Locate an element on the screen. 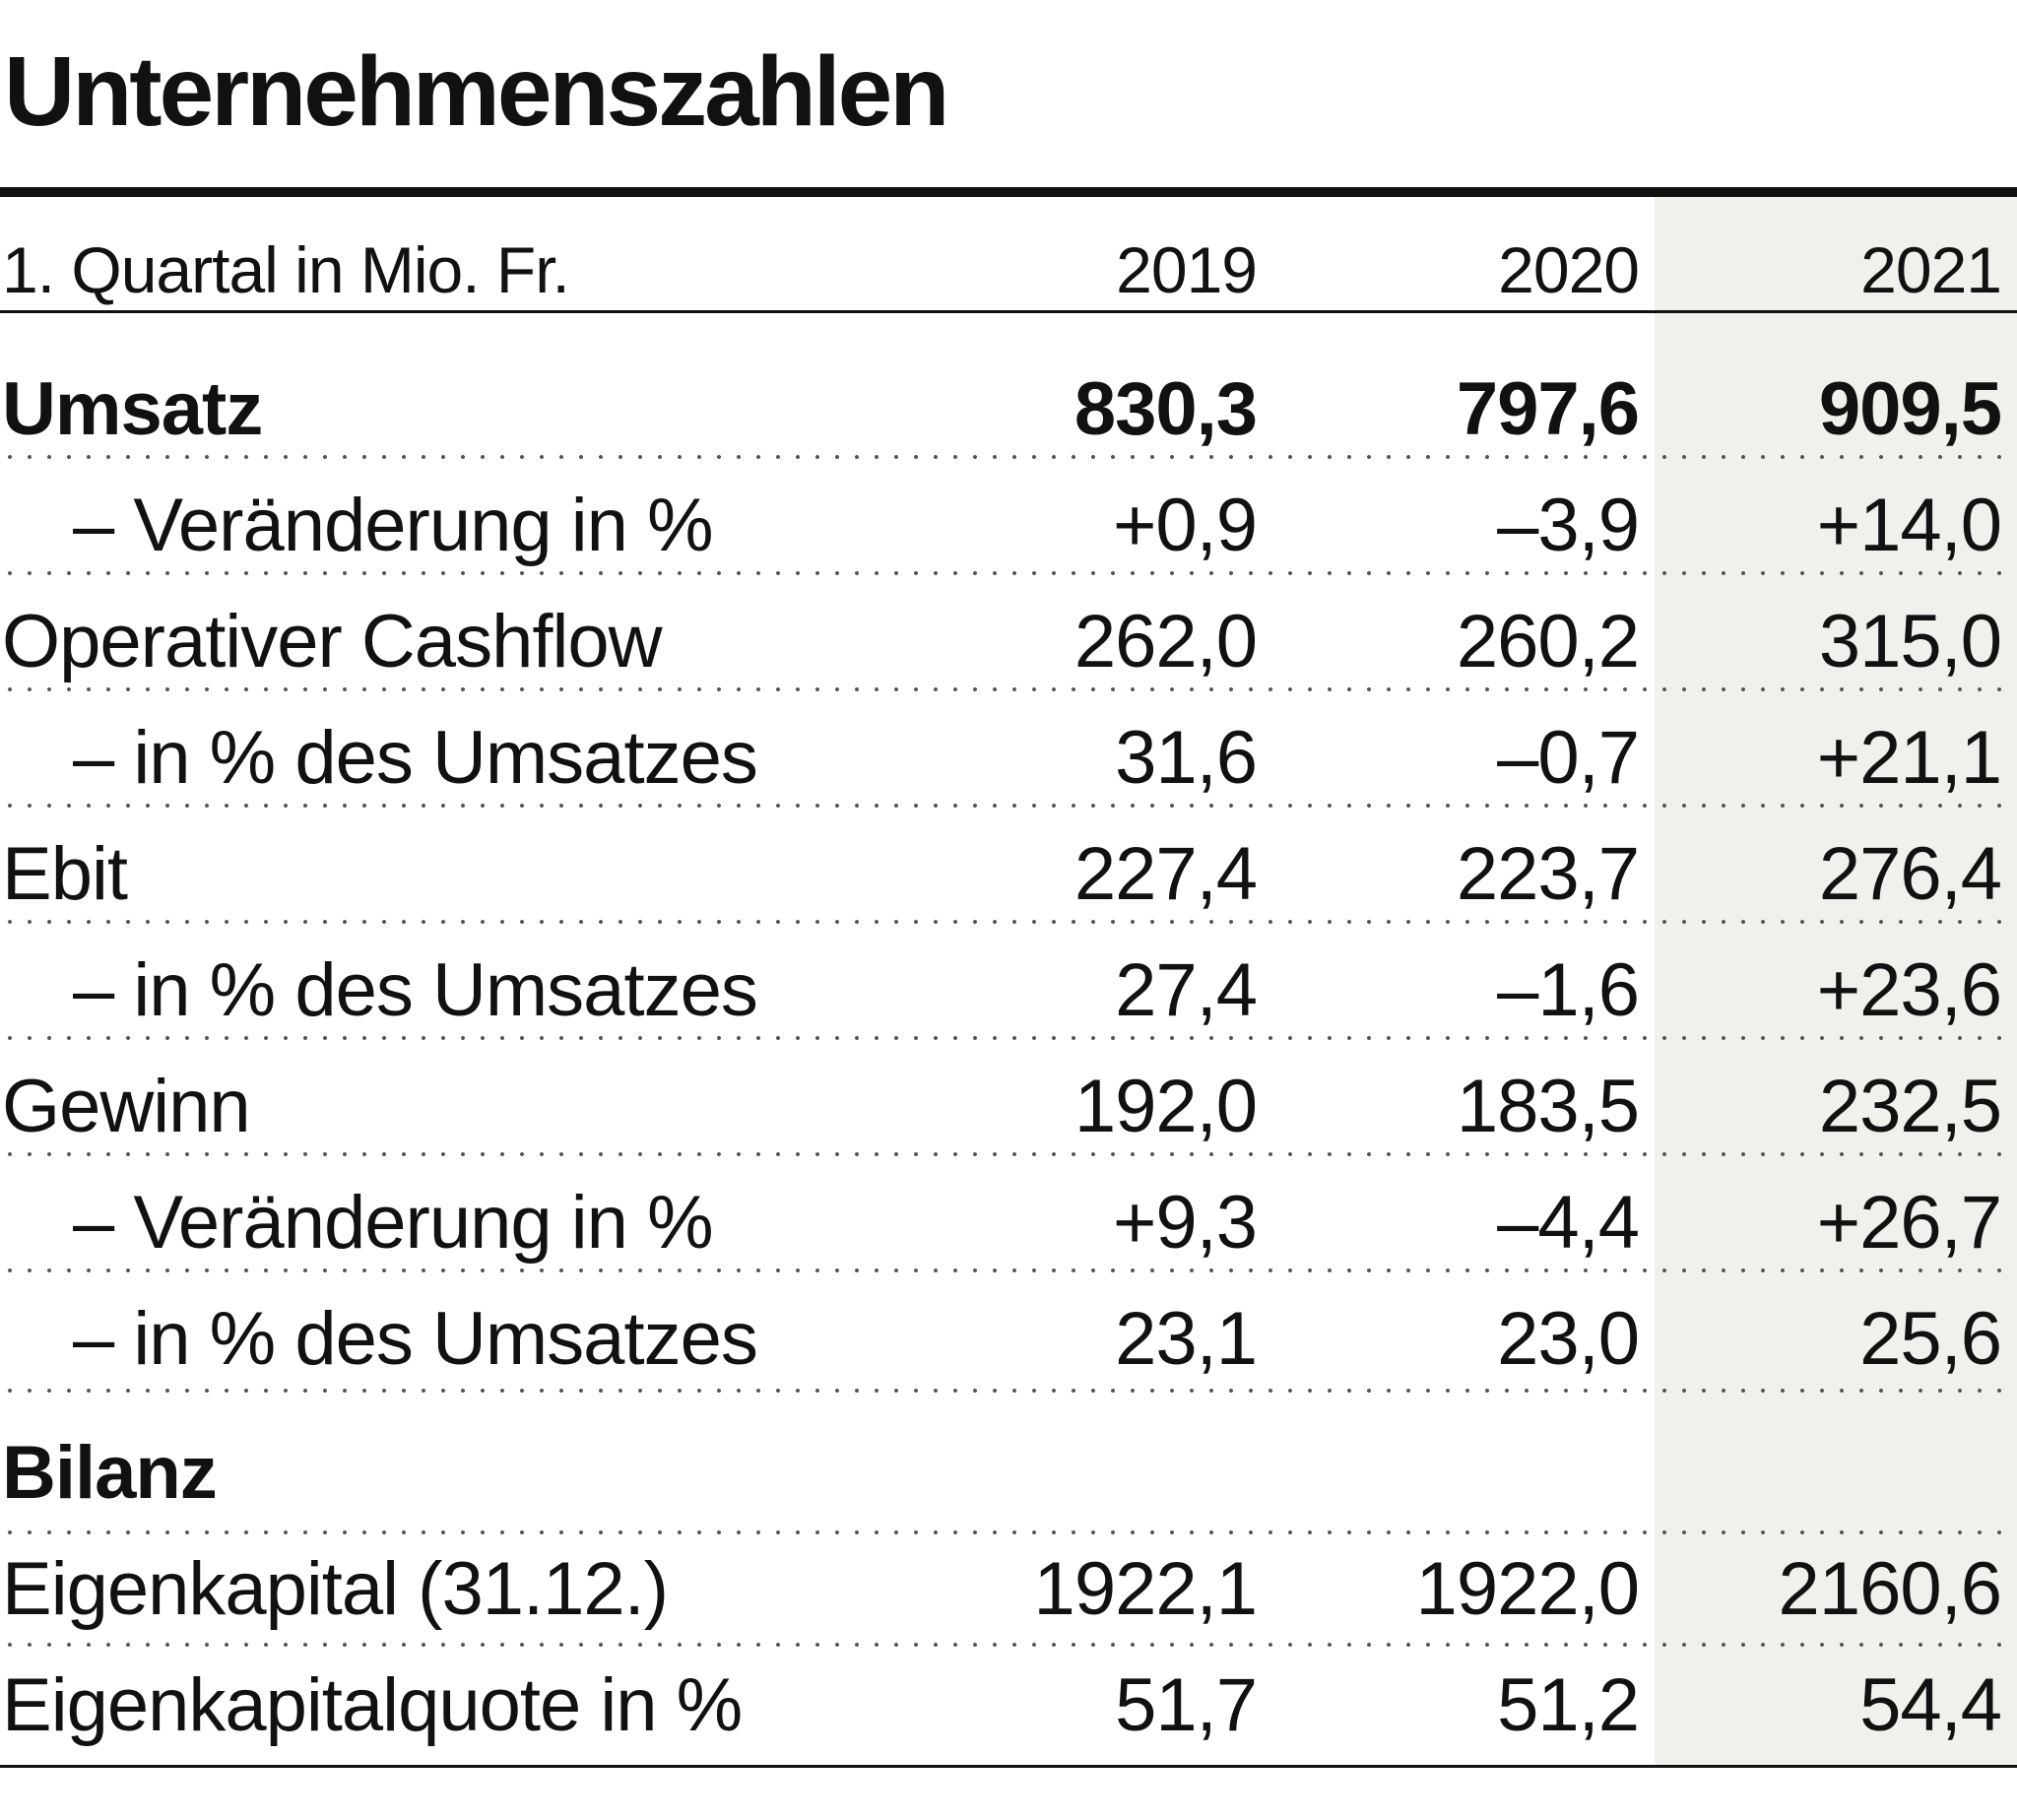 Image resolution: width=2017 pixels, height=1820 pixels. header-bottom-rule is located at coordinates (1008, 311).